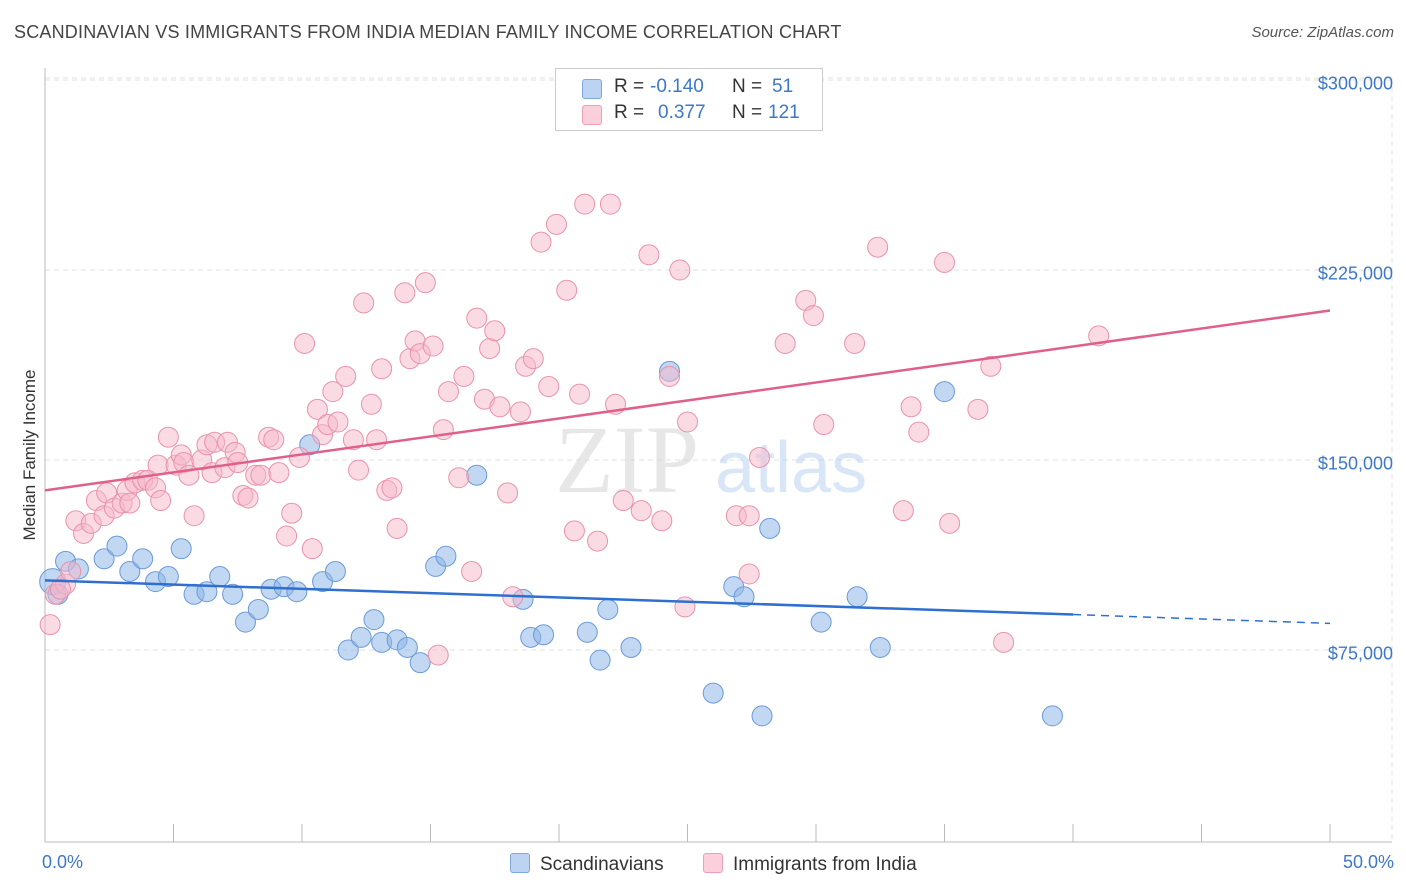  Describe the element at coordinates (747, 86) in the screenshot. I see `n-label: N =` at that location.